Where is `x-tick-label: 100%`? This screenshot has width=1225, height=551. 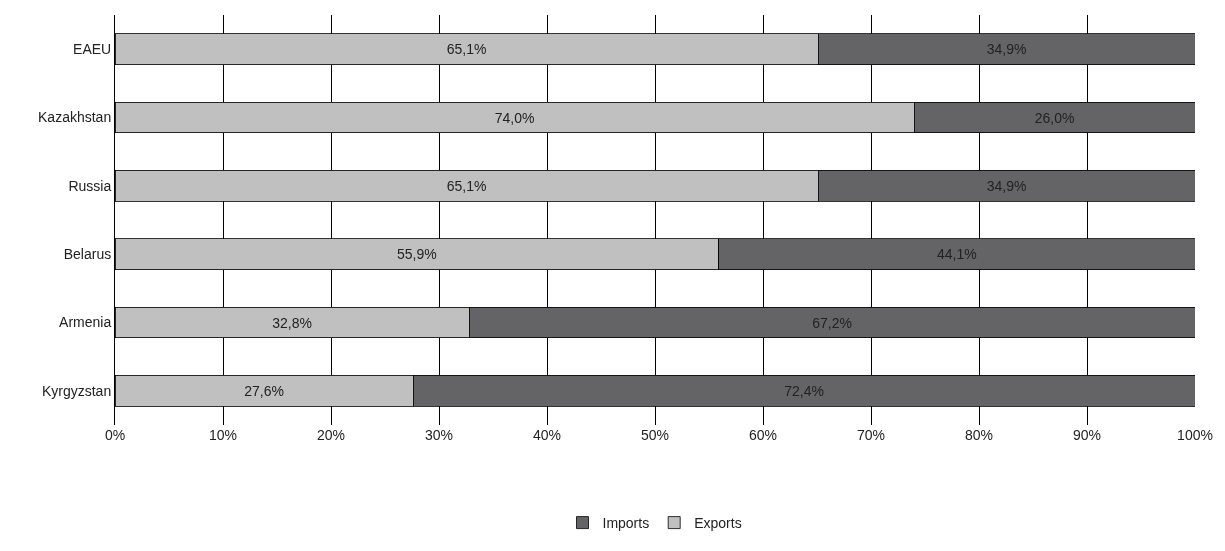
x-tick-label: 100% is located at coordinates (1195, 435).